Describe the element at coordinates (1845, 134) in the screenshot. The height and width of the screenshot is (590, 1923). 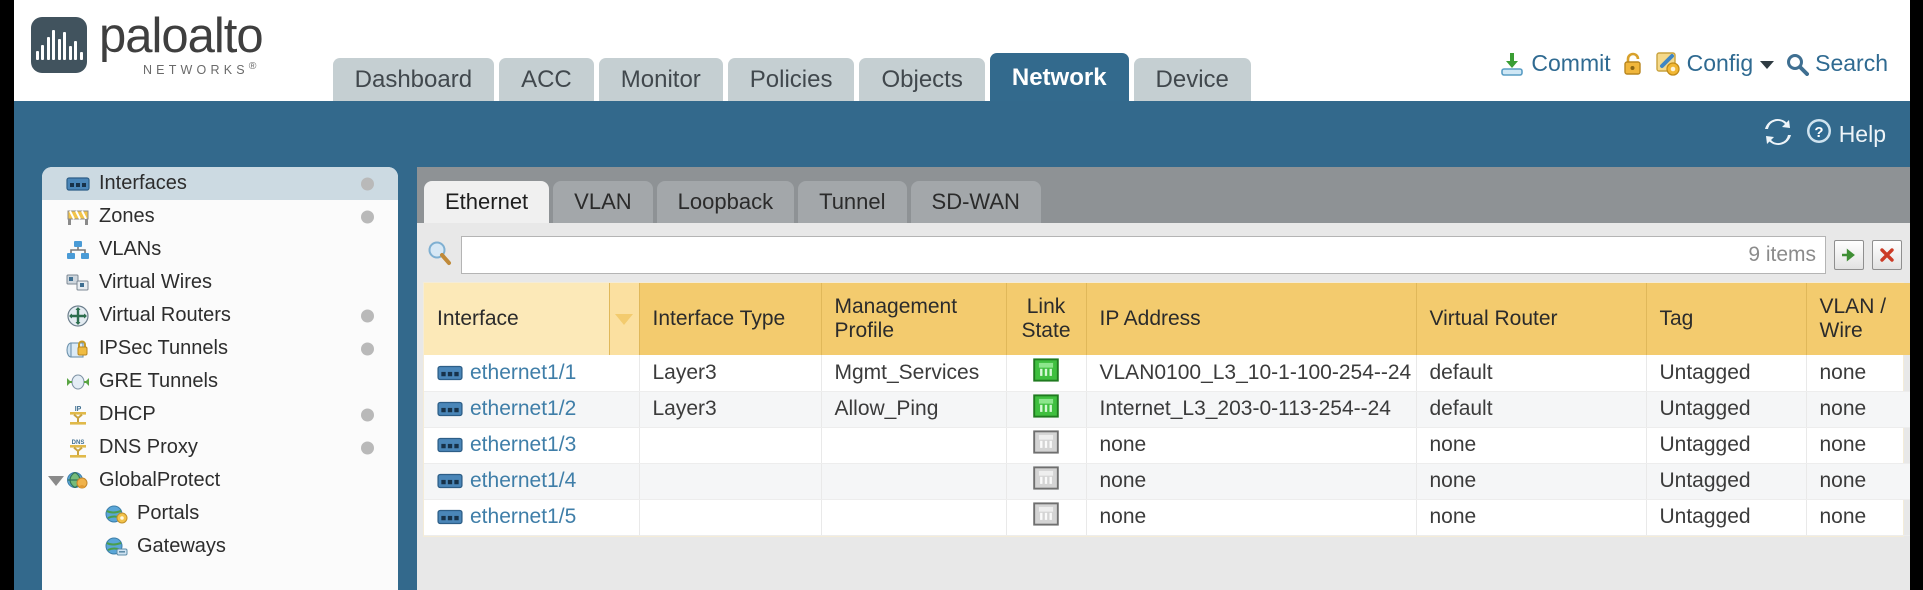
I see `help-button: ? Help` at that location.